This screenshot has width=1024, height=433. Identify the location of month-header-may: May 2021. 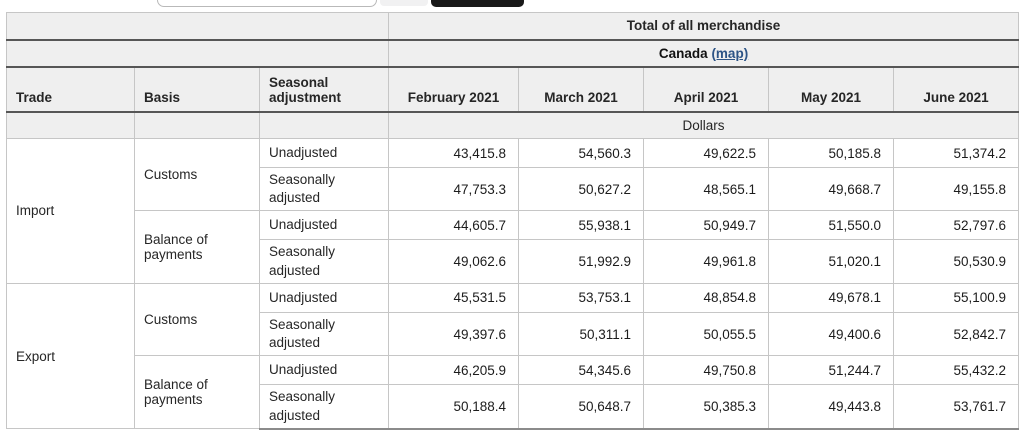
(831, 89).